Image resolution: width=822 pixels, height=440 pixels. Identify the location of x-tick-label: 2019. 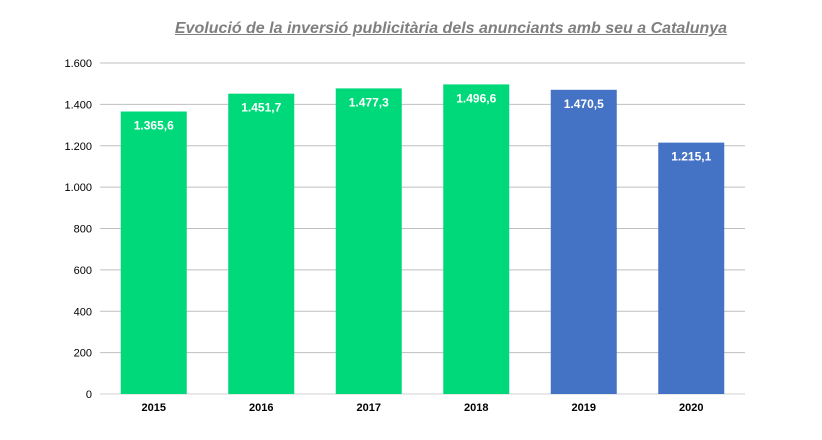
(584, 408).